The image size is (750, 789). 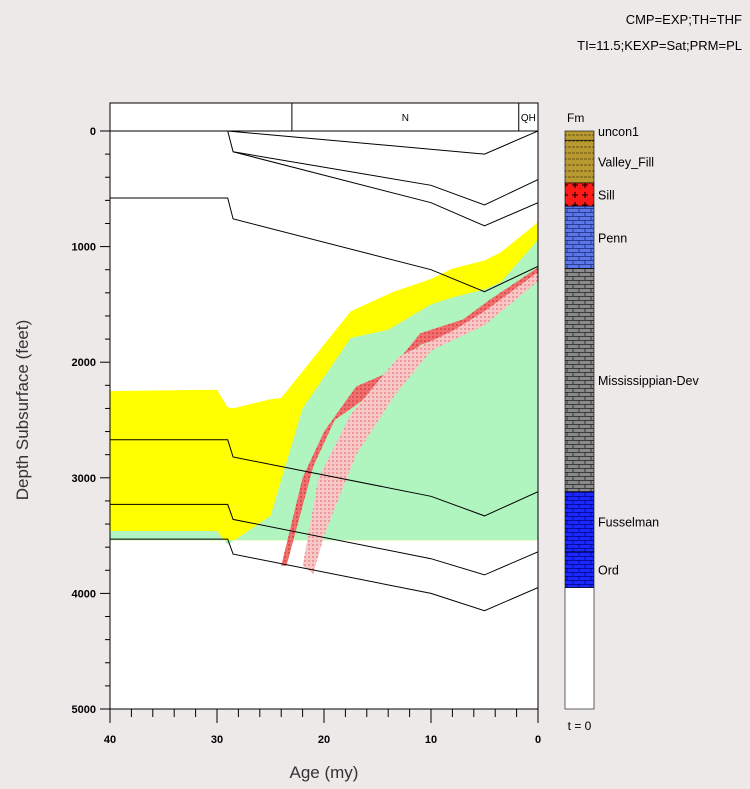 What do you see at coordinates (431, 740) in the screenshot?
I see `x-tick-label: 10` at bounding box center [431, 740].